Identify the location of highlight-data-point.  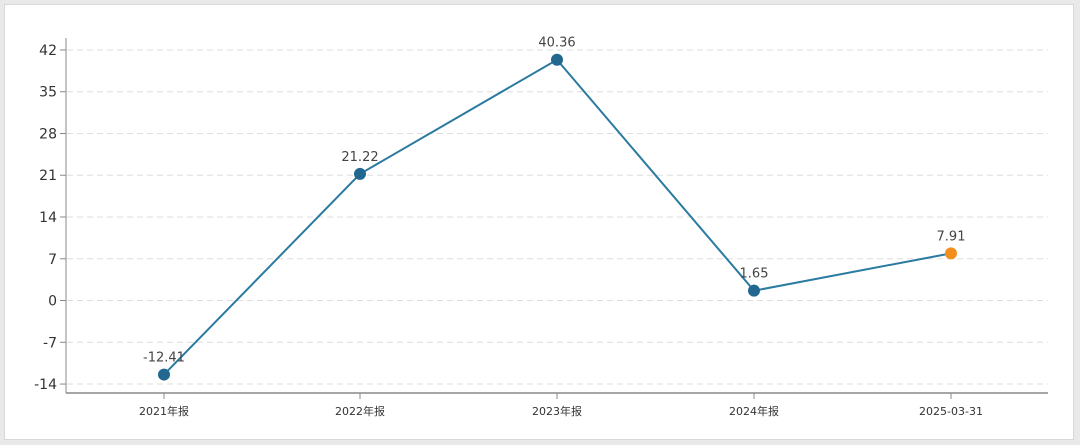
(951, 253).